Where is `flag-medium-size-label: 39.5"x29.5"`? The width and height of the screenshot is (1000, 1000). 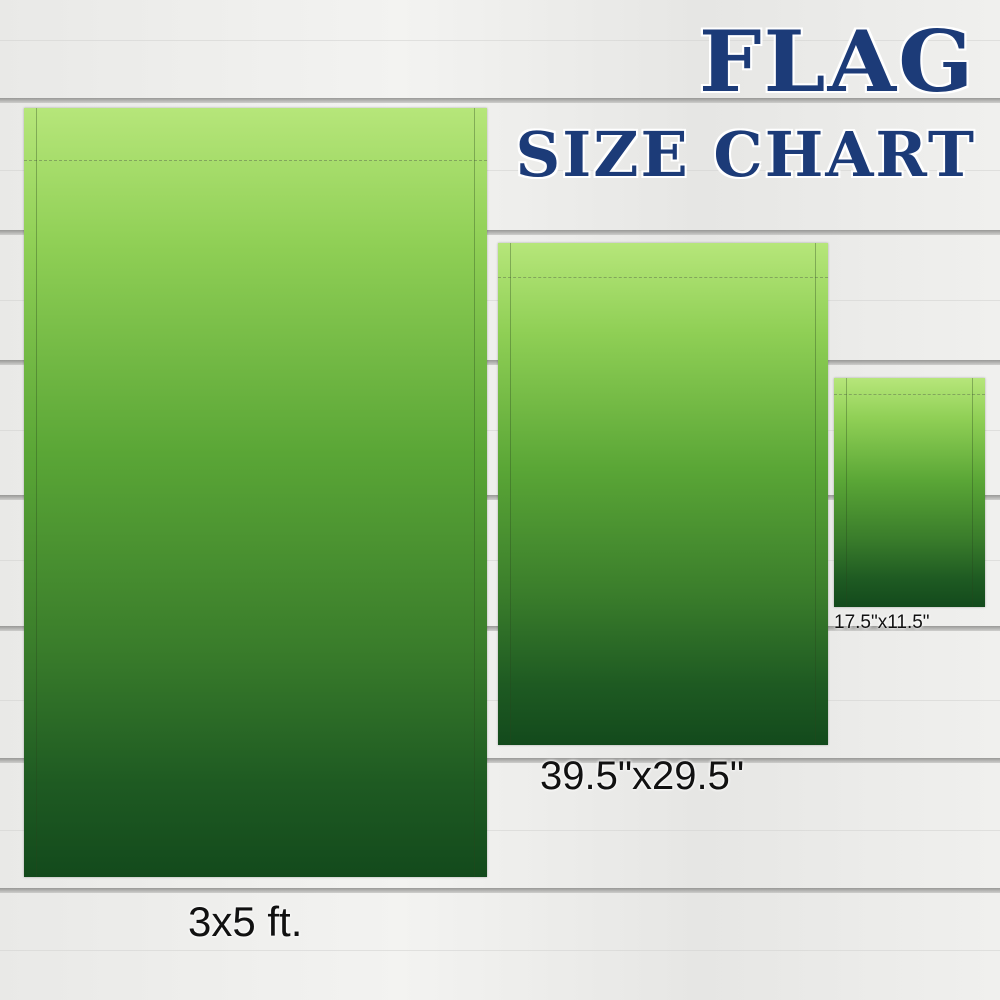 flag-medium-size-label: 39.5"x29.5" is located at coordinates (642, 776).